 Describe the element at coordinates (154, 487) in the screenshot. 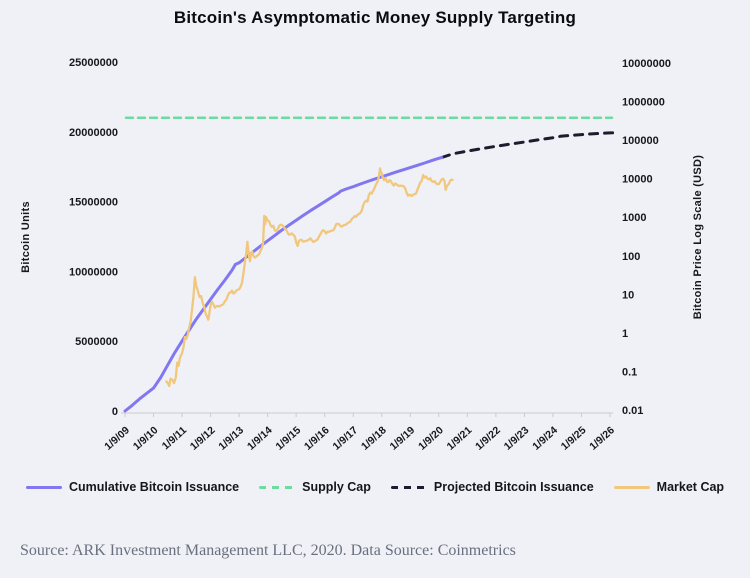

I see `legend-label: Cumulative Bitcoin Issuance` at that location.